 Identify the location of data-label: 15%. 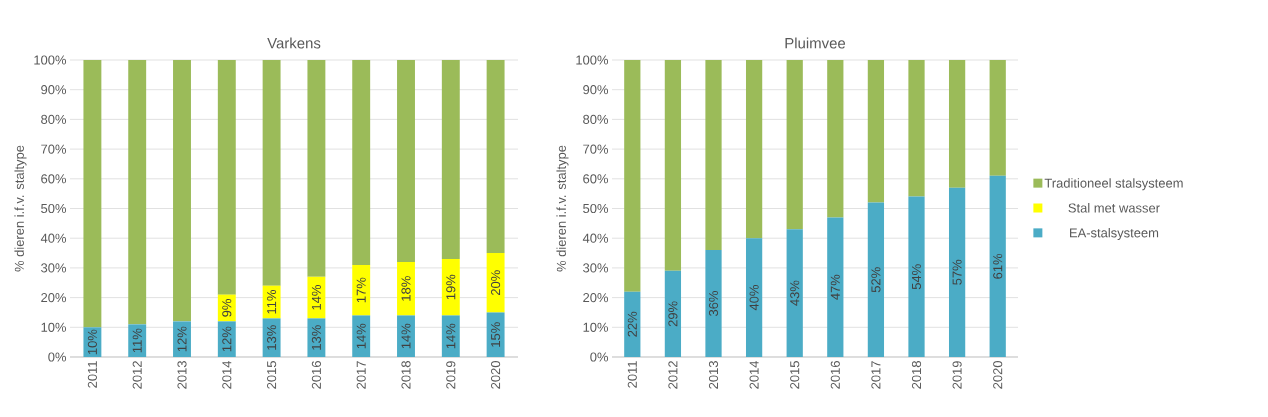
(496, 334).